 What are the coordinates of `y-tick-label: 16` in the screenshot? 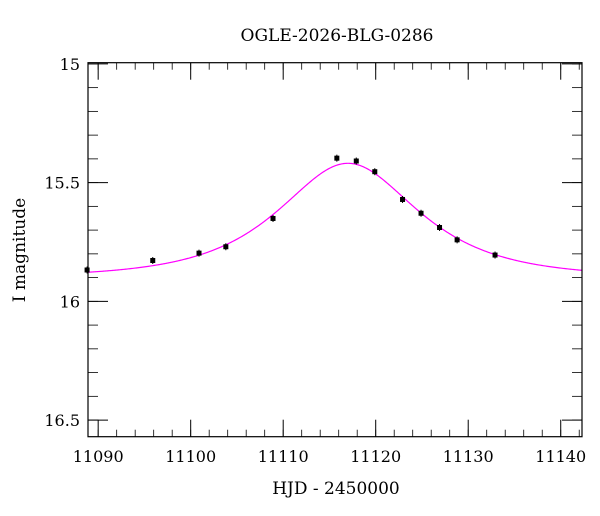 It's located at (70, 301).